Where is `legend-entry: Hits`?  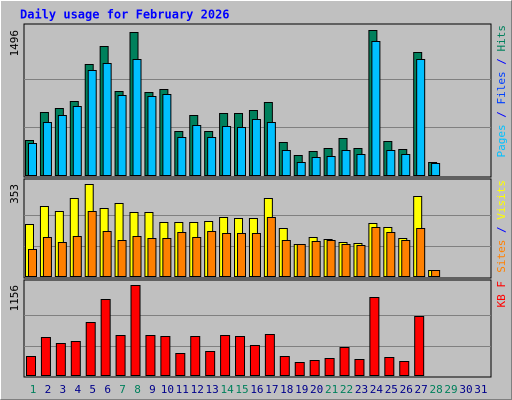 legend-entry: Hits is located at coordinates (501, 38).